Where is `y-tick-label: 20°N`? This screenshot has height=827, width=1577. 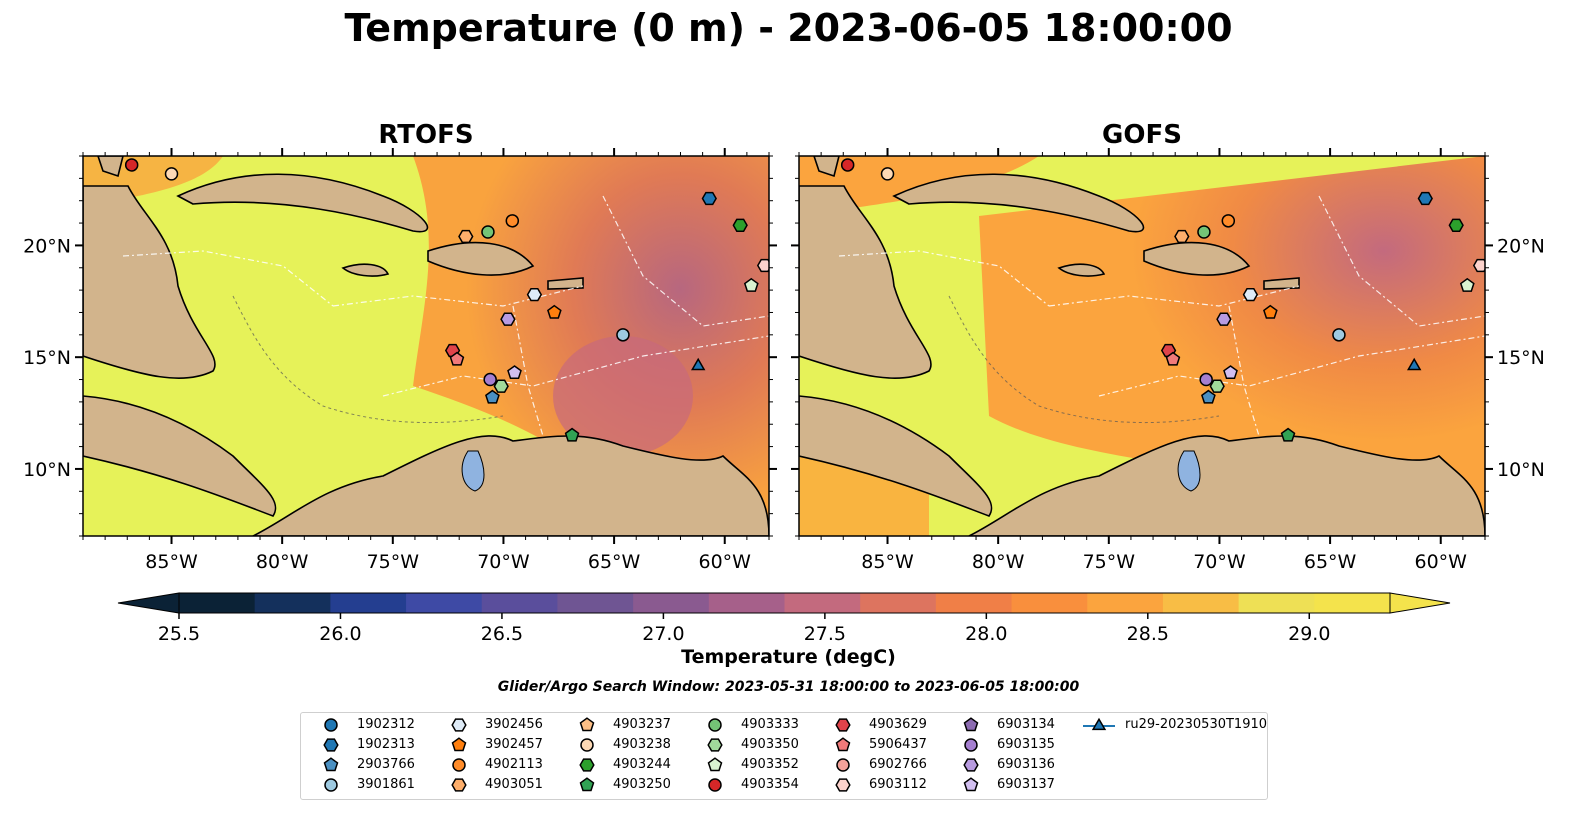 y-tick-label: 20°N is located at coordinates (47, 246).